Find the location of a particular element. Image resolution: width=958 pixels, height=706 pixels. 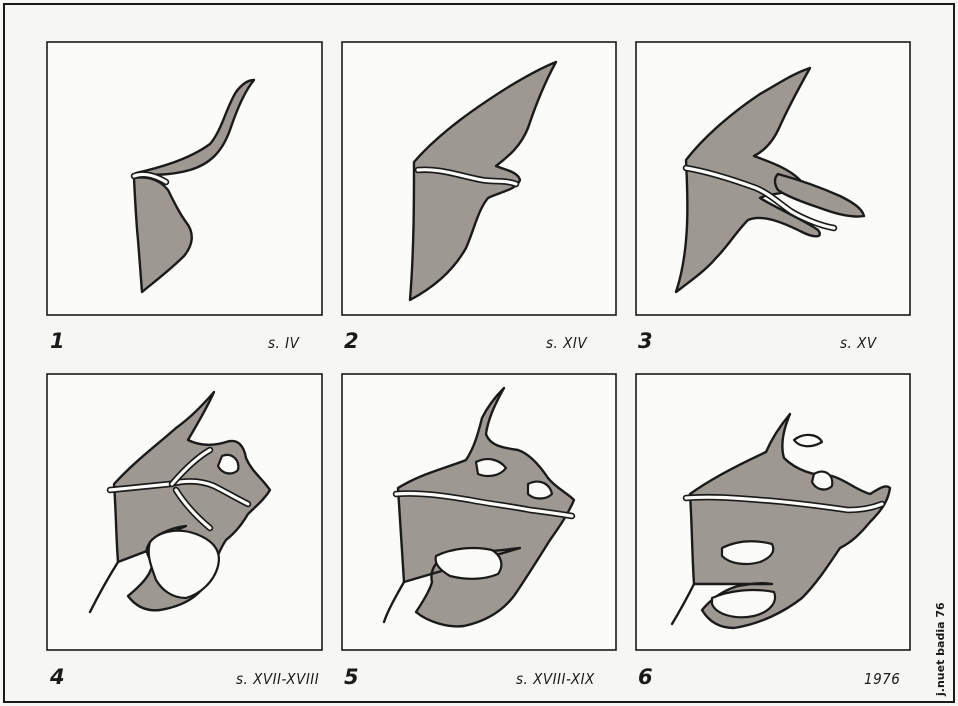

panel-5-delta-lake is located at coordinates (540, 490).